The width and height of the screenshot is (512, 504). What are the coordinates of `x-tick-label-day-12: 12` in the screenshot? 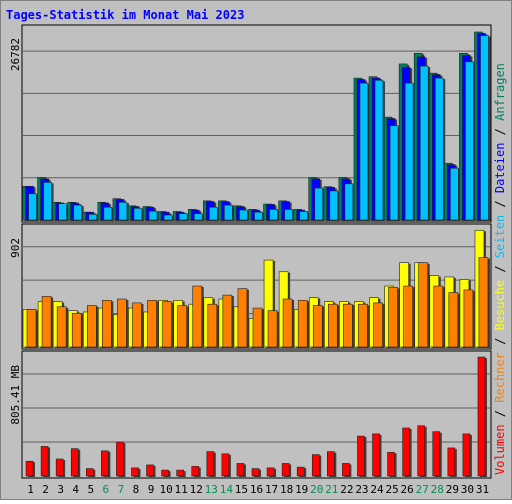 It's located at (196, 489).